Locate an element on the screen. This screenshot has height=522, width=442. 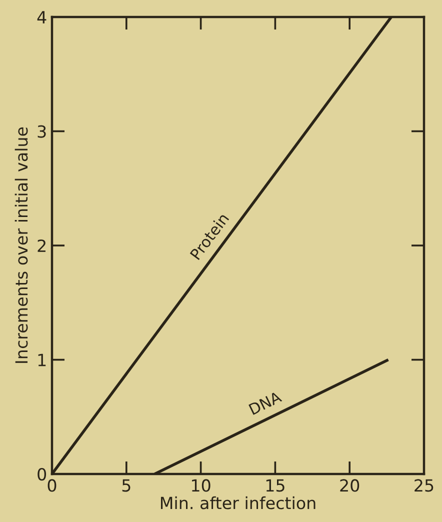
y-tick-label: 2 is located at coordinates (42, 245).